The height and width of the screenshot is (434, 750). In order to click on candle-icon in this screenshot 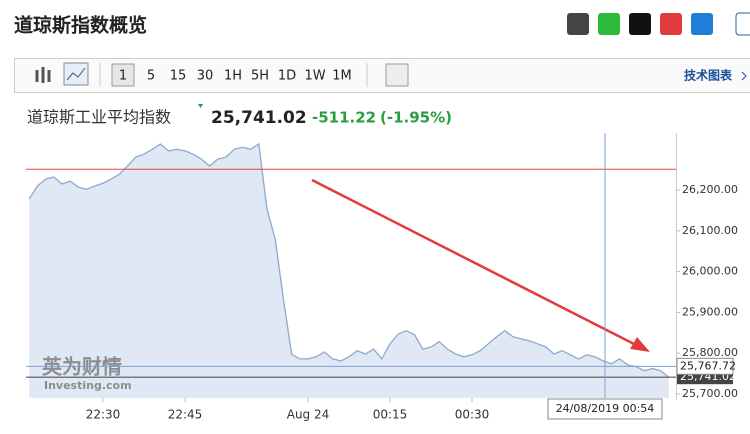, I will do `click(43, 75)`.